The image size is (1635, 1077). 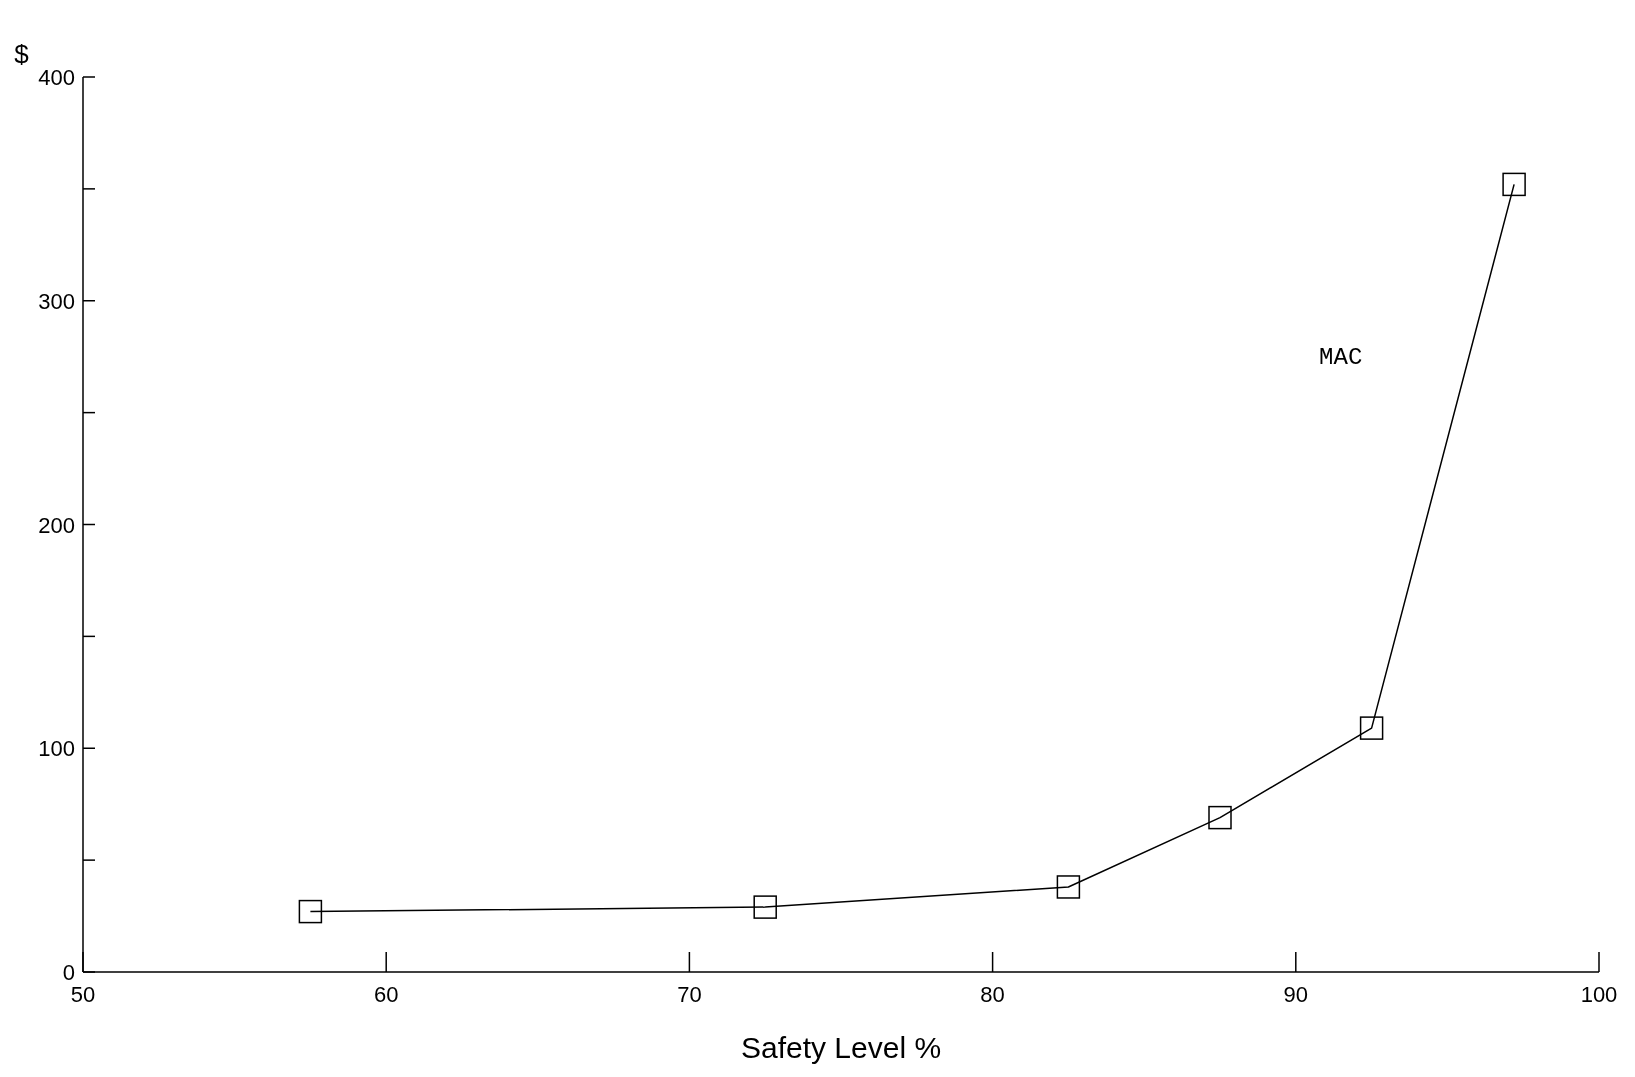 I want to click on x-tick-label: 80, so click(x=992, y=994).